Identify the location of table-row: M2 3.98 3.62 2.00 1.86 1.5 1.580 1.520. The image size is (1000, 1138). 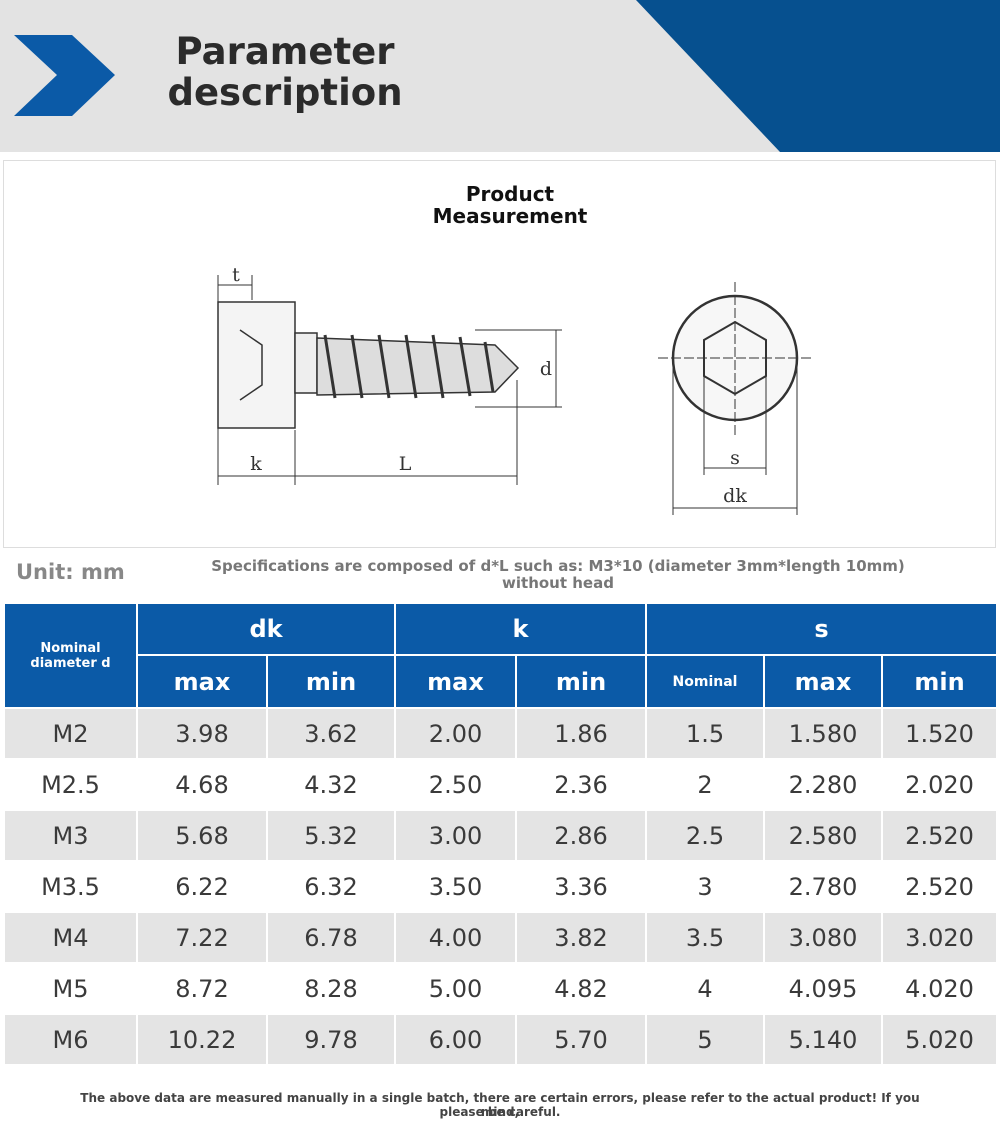
(501, 733).